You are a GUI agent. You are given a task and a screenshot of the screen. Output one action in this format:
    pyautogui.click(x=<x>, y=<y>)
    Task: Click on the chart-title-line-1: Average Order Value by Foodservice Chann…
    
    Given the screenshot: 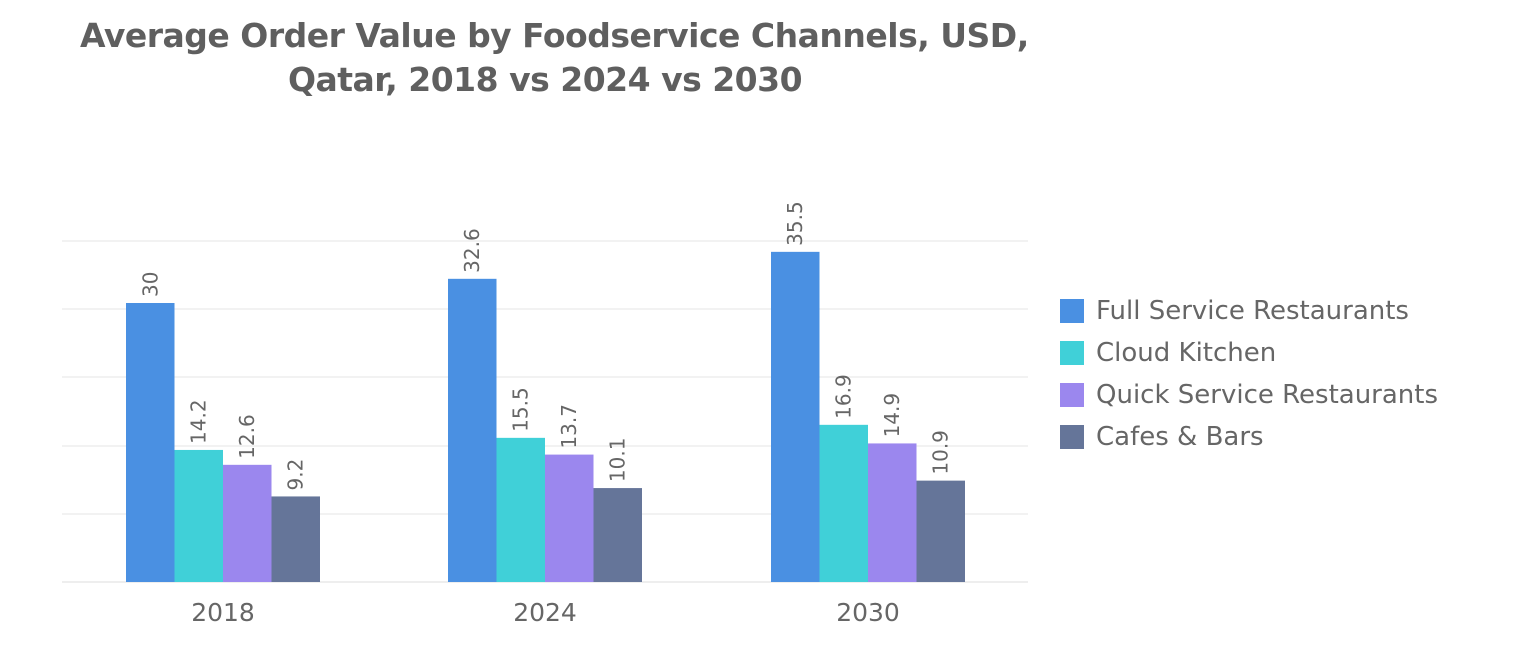 What is the action you would take?
    pyautogui.click(x=554, y=35)
    